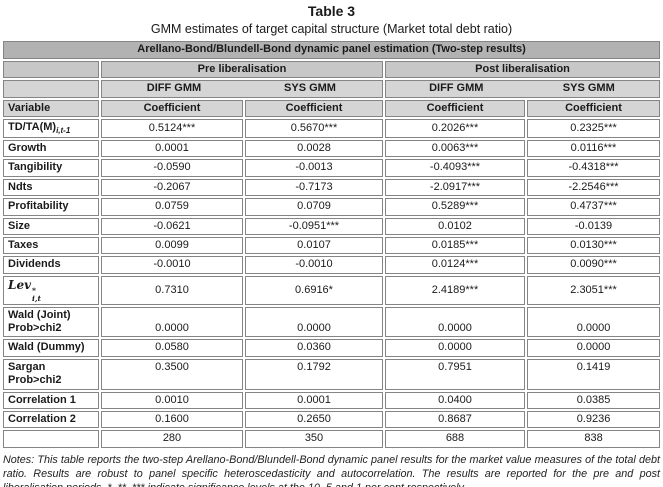 This screenshot has width=663, height=487. What do you see at coordinates (314, 168) in the screenshot?
I see `coefficient-cell: -0.0013` at bounding box center [314, 168].